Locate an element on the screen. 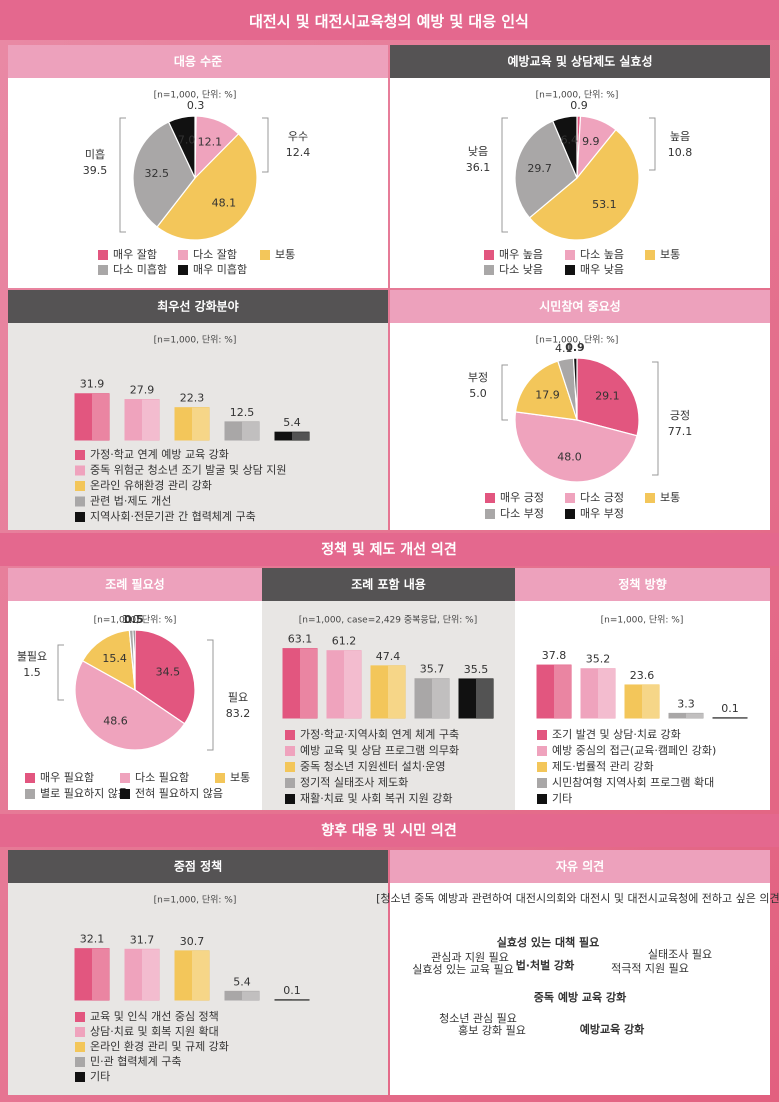  section-title: 정책 및 제도 개선 의견 is located at coordinates (388, 549).